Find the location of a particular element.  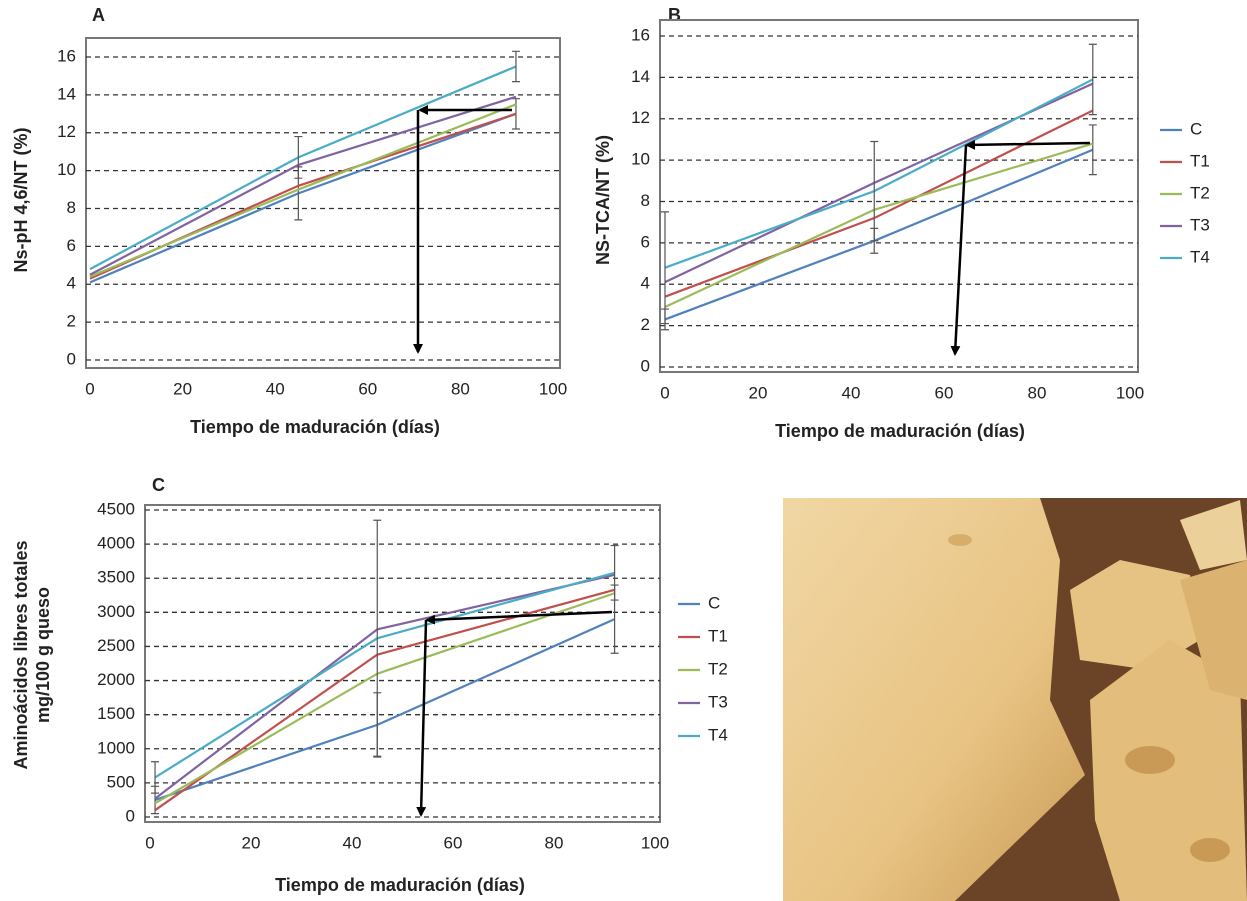

y-tick-label: 1000 is located at coordinates (116, 747).